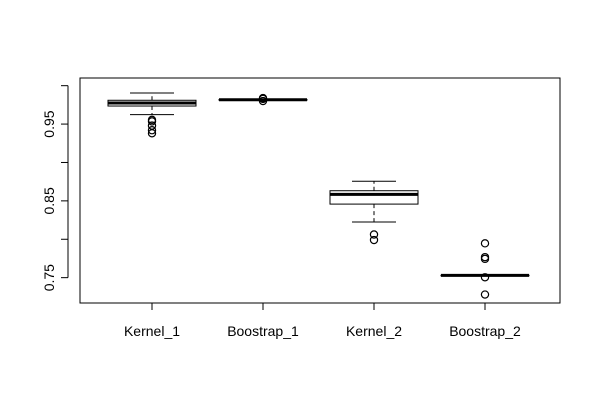 This screenshot has height=400, width=600. I want to click on y-tick-label: 0.85, so click(49, 200).